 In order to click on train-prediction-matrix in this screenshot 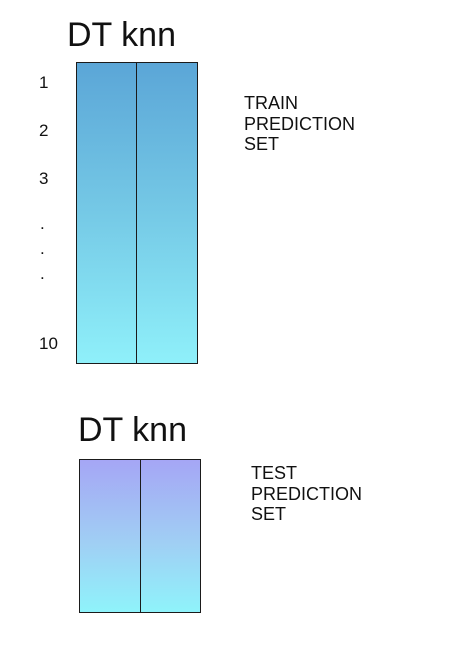, I will do `click(137, 213)`.